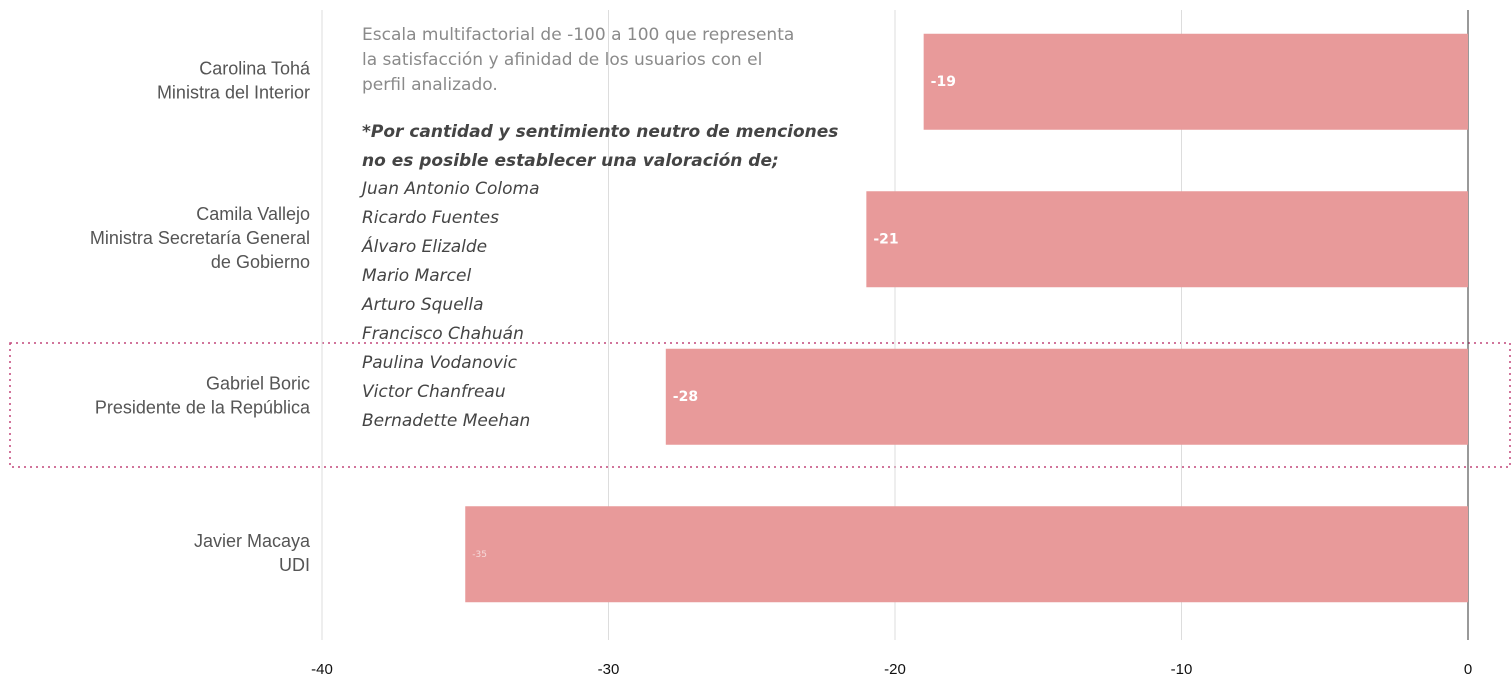 This screenshot has width=1512, height=681. What do you see at coordinates (430, 218) in the screenshot?
I see `annotation-name: Ricardo Fuentes` at bounding box center [430, 218].